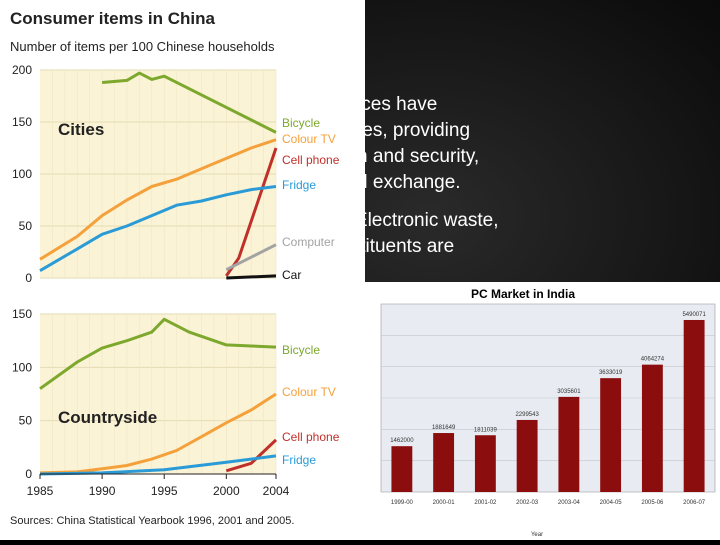 Image resolution: width=720 pixels, height=545 pixels. I want to click on series-label-computer: Computer, so click(308, 242).